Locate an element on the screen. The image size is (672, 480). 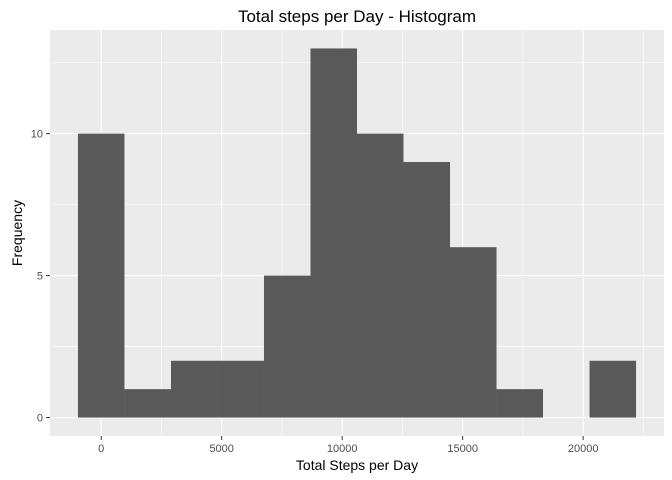
y-tick-label: 5 is located at coordinates (40, 277).